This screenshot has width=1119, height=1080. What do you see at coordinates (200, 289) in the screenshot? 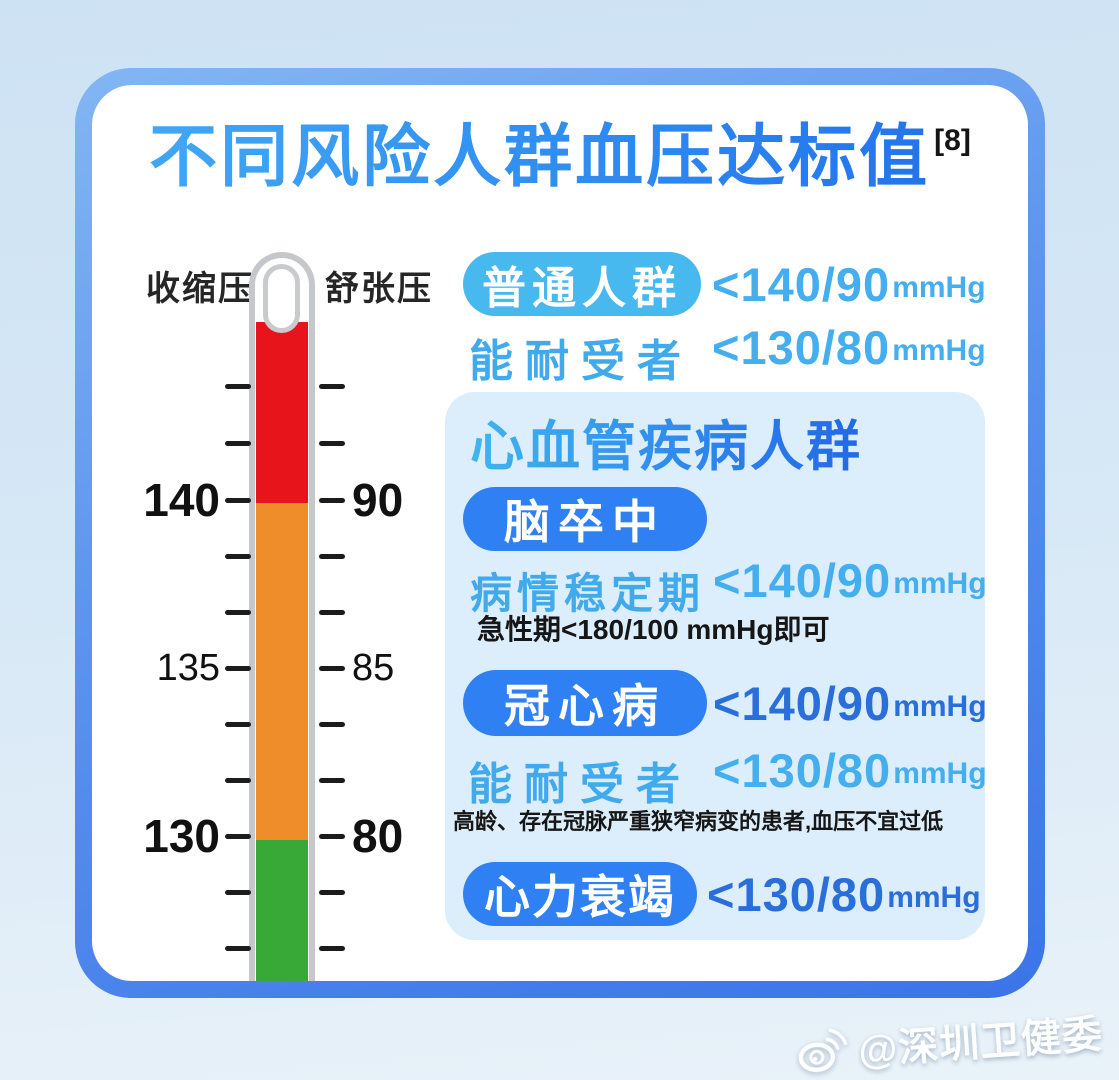
I see `systolic-label: 收缩压` at bounding box center [200, 289].